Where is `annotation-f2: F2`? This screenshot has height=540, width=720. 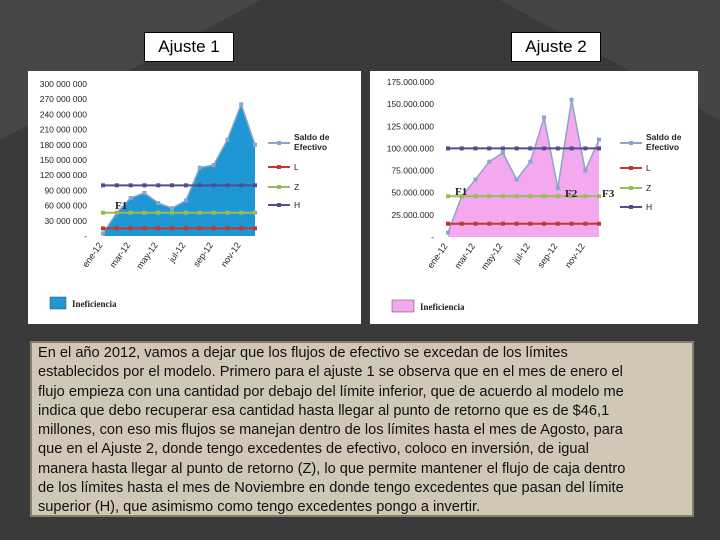 annotation-f2: F2 is located at coordinates (571, 194).